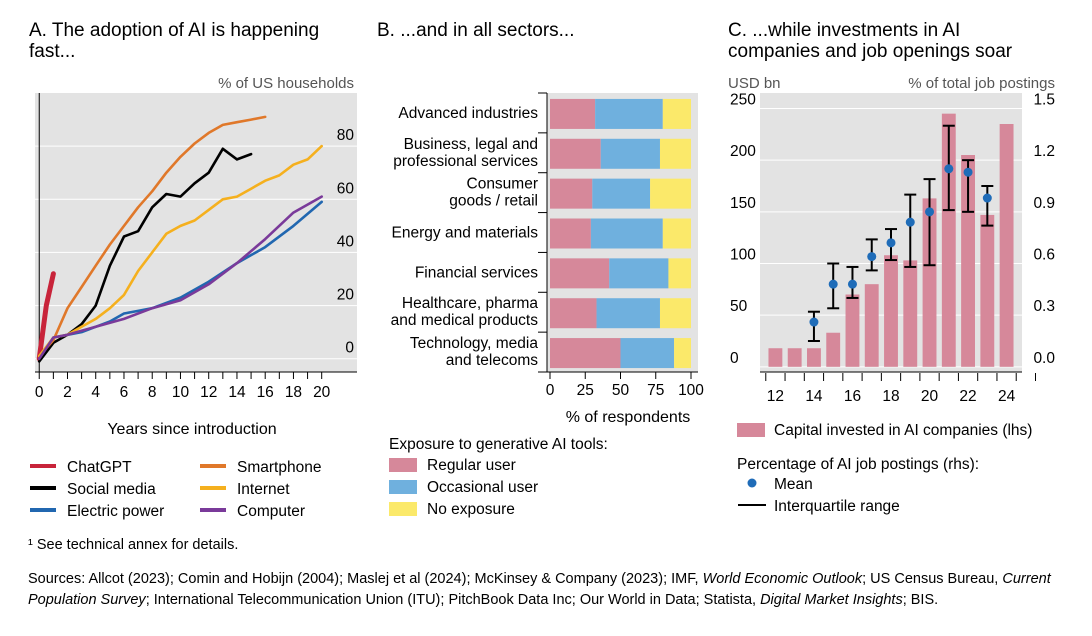 The image size is (1092, 636). What do you see at coordinates (39, 392) in the screenshot?
I see `panel-a-x-tick-label: 0` at bounding box center [39, 392].